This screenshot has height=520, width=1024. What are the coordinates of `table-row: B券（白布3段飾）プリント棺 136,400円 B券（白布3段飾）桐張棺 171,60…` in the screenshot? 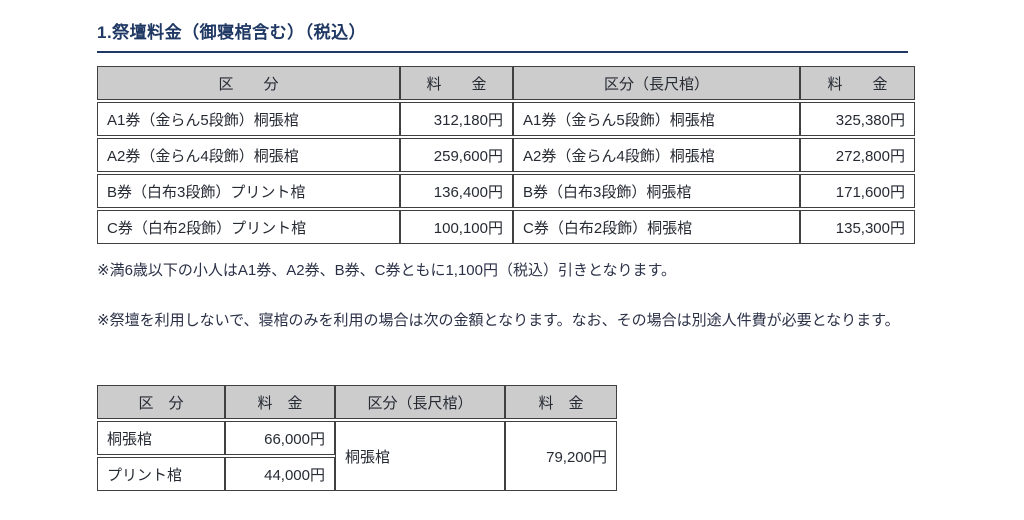 It's located at (506, 191).